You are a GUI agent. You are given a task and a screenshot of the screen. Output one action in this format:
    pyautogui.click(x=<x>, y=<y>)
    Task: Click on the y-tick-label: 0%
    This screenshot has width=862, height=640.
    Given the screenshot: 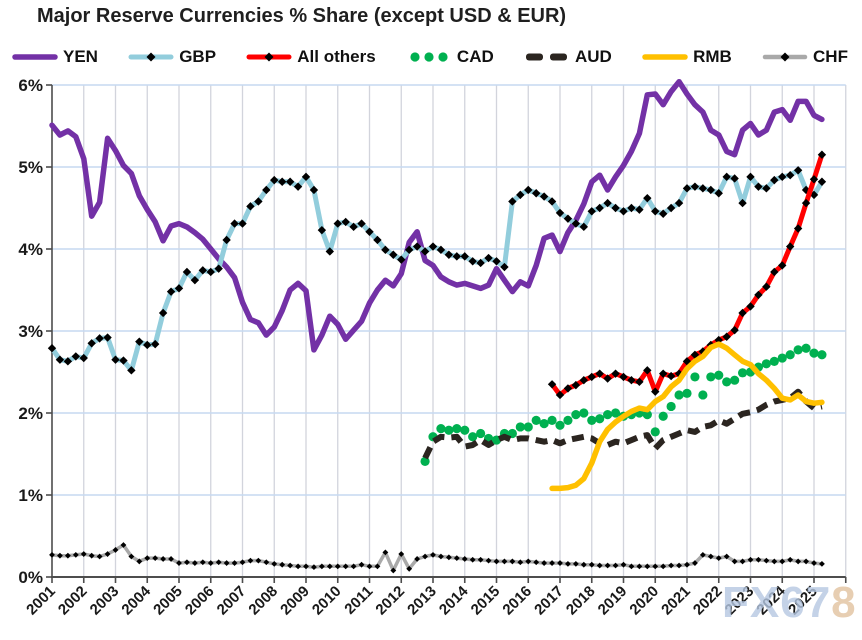 What is the action you would take?
    pyautogui.click(x=30, y=577)
    